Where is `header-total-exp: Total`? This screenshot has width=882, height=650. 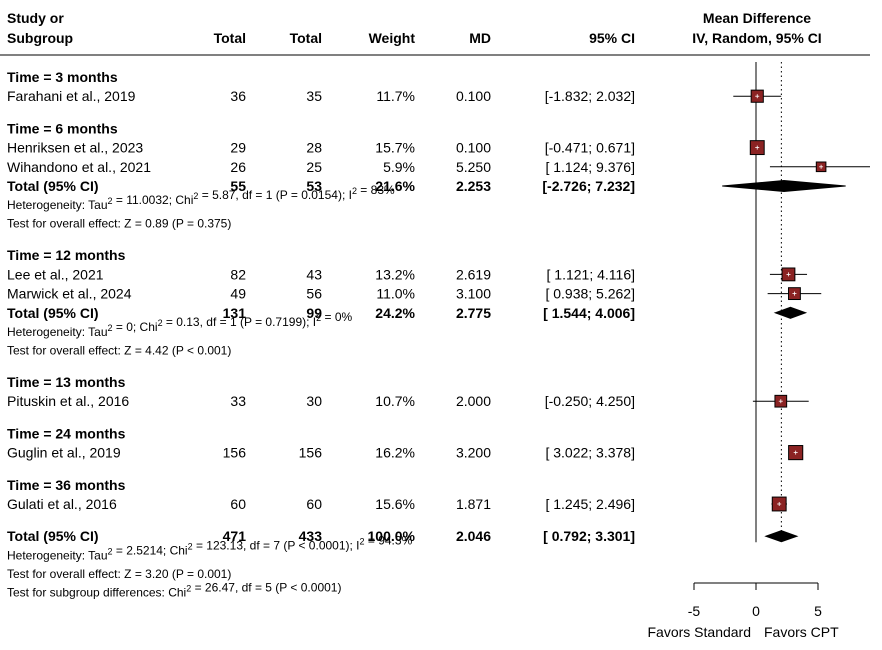 header-total-exp: Total is located at coordinates (230, 38).